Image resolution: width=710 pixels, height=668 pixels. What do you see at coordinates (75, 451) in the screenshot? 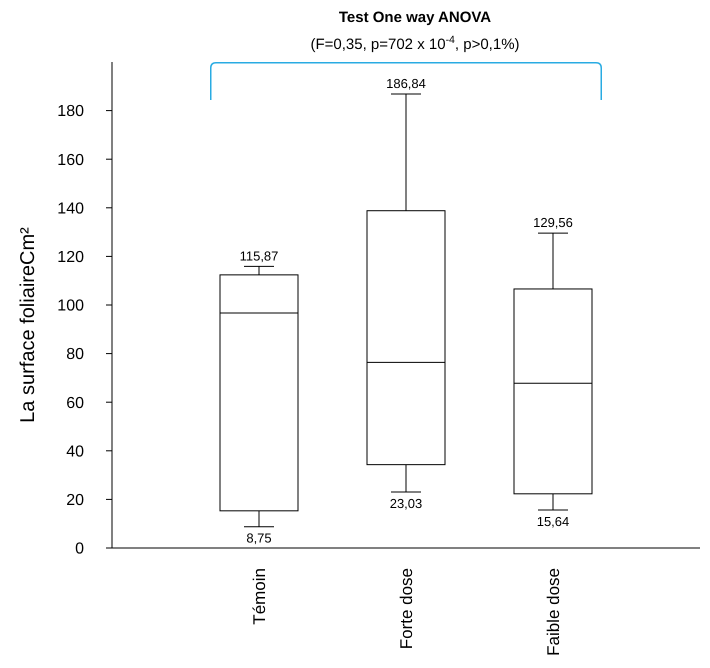
I see `y-tick-label: 40` at bounding box center [75, 451].